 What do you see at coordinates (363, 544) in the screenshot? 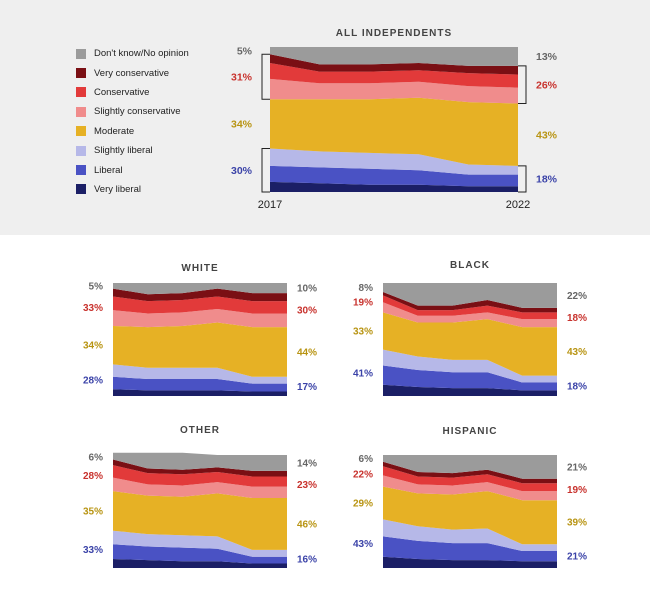
I see `label-2017-liberal-total: 43%` at bounding box center [363, 544].